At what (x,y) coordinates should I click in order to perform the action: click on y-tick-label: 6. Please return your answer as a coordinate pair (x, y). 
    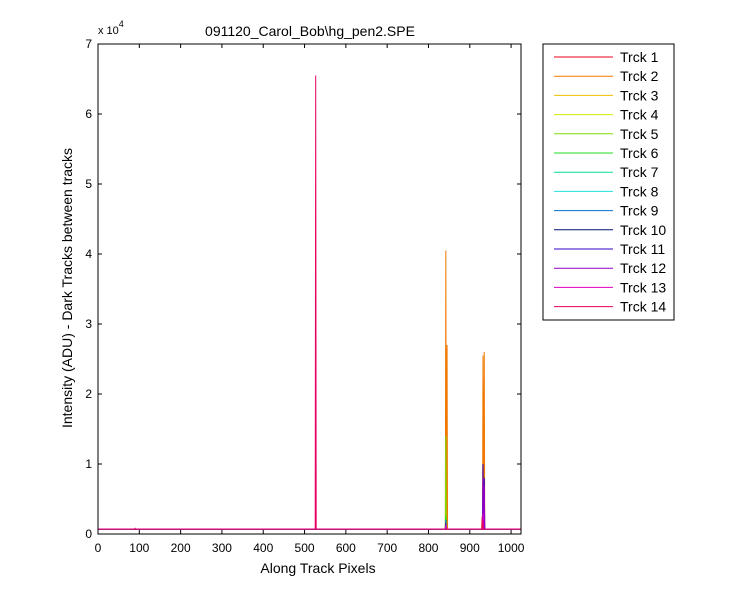
    Looking at the image, I should click on (88, 114).